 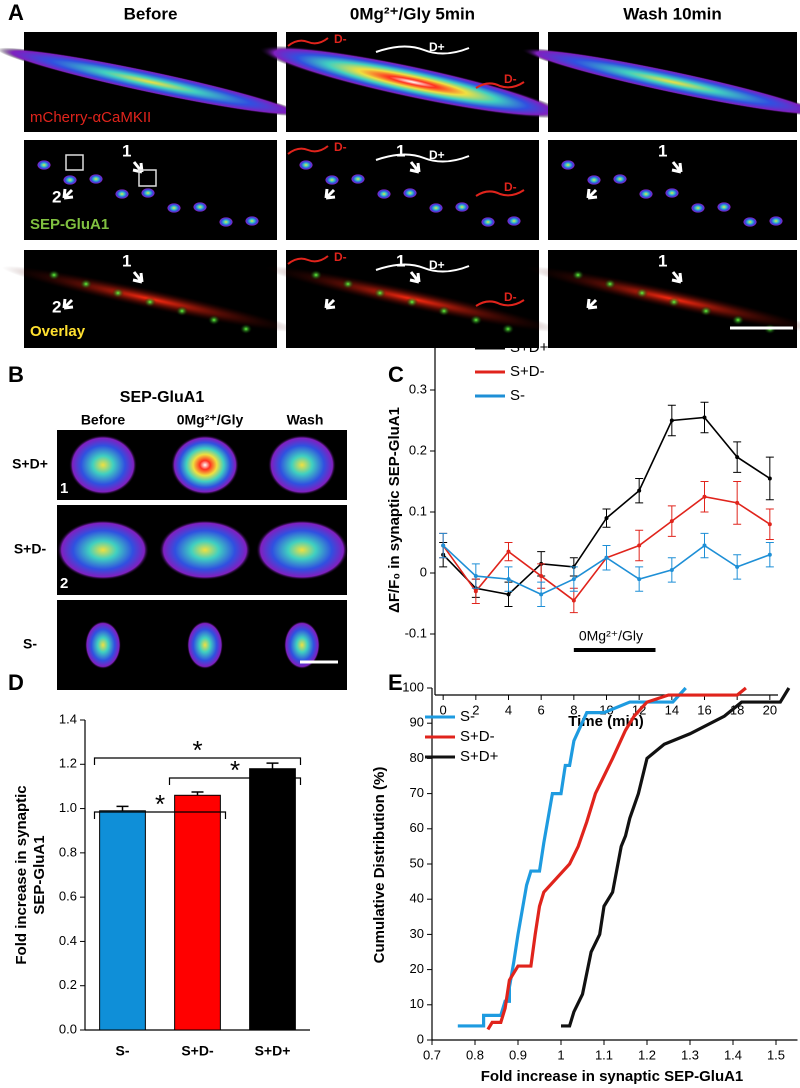 What do you see at coordinates (68, 896) in the screenshot?
I see `y-tick-label: 0.6` at bounding box center [68, 896].